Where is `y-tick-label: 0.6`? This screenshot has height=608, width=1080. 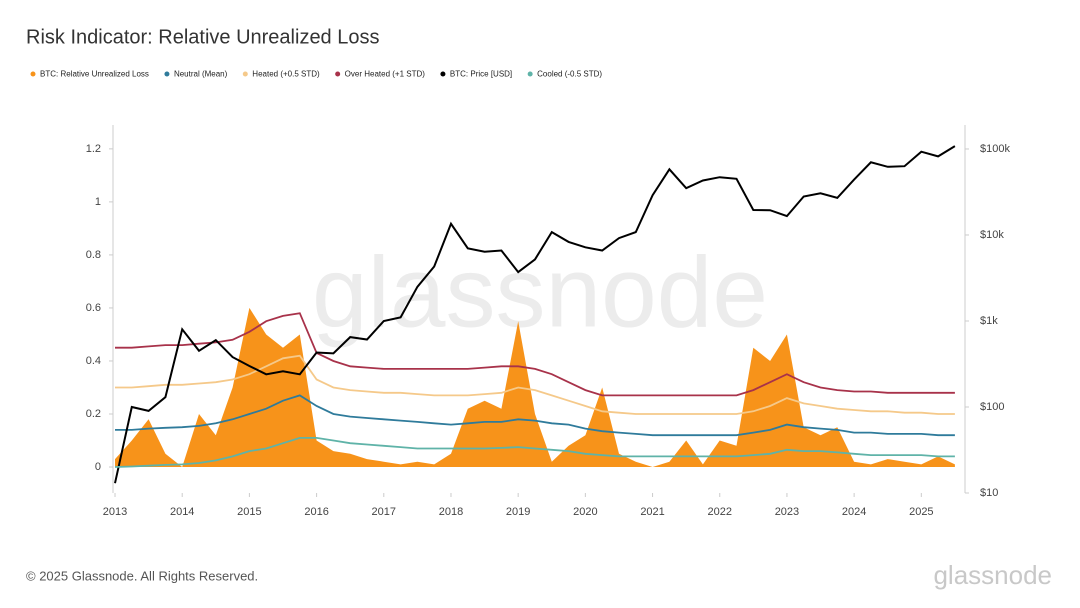 y-tick-label: 0.6 is located at coordinates (93, 308).